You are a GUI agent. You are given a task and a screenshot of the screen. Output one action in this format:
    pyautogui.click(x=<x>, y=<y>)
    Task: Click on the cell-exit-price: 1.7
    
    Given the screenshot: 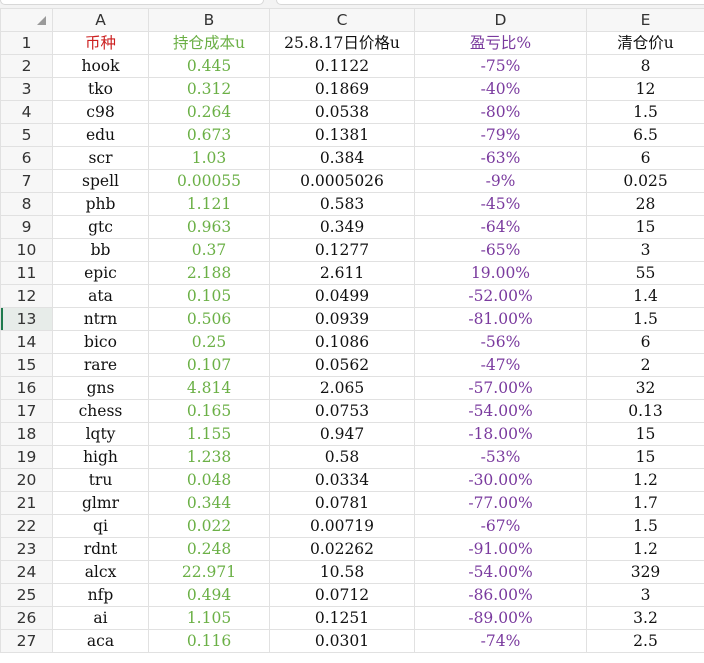 What is the action you would take?
    pyautogui.click(x=645, y=503)
    